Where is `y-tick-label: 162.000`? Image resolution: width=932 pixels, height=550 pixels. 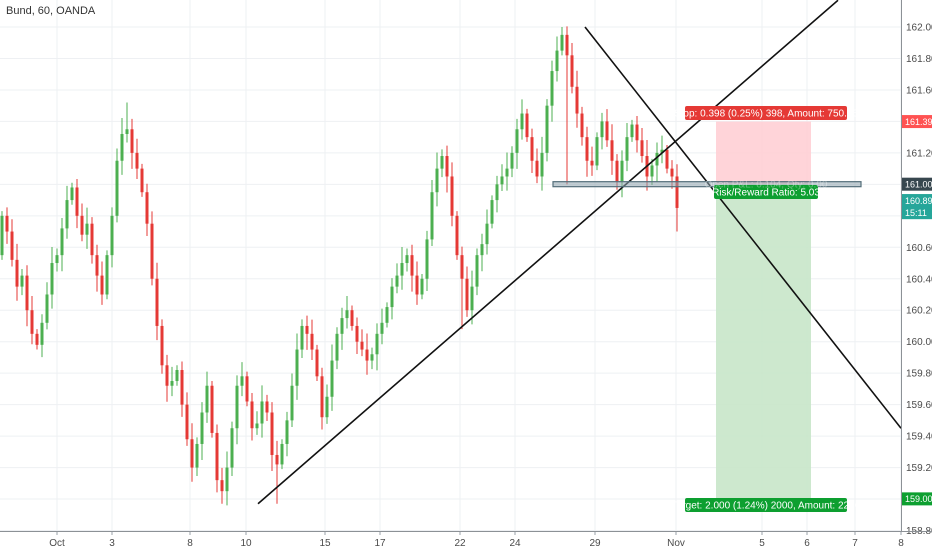
y-tick-label: 162.000 is located at coordinates (919, 28).